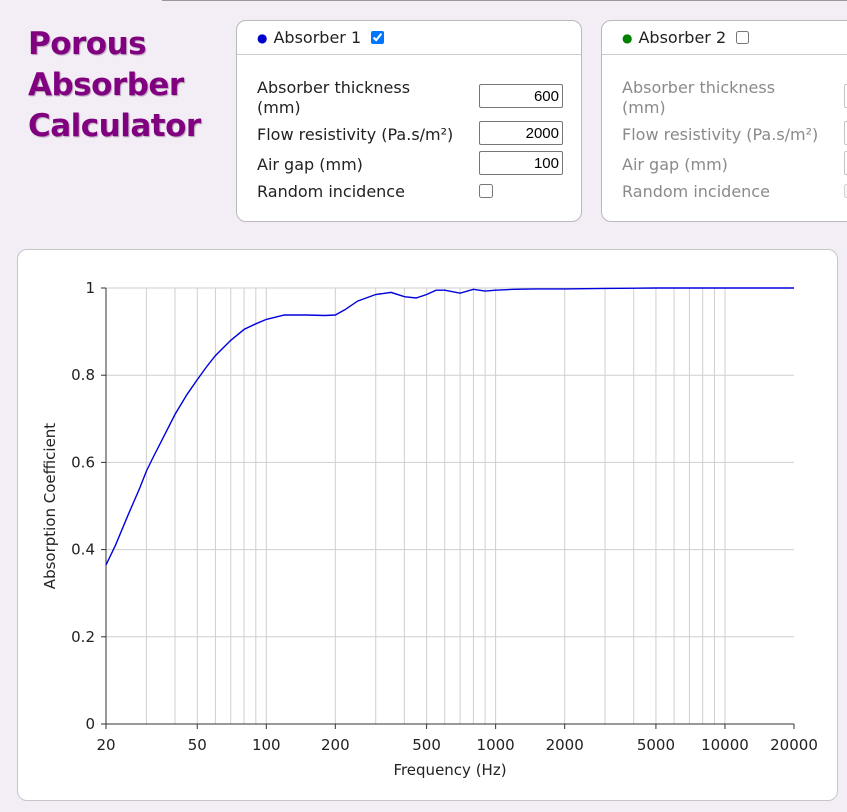  I want to click on absorber-2-airgap-label: Air gap (mm), so click(675, 164).